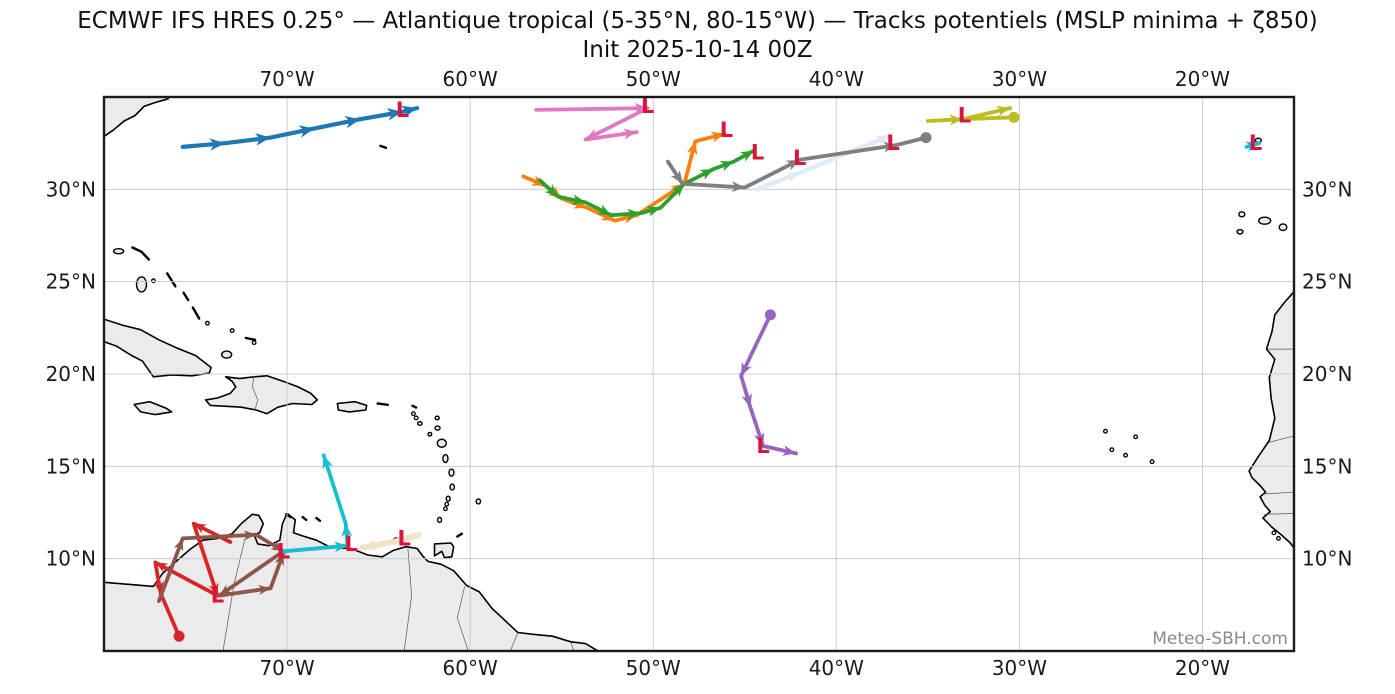 The height and width of the screenshot is (694, 1395). What do you see at coordinates (470, 79) in the screenshot?
I see `lon-tick-top-60W: 60°W` at bounding box center [470, 79].